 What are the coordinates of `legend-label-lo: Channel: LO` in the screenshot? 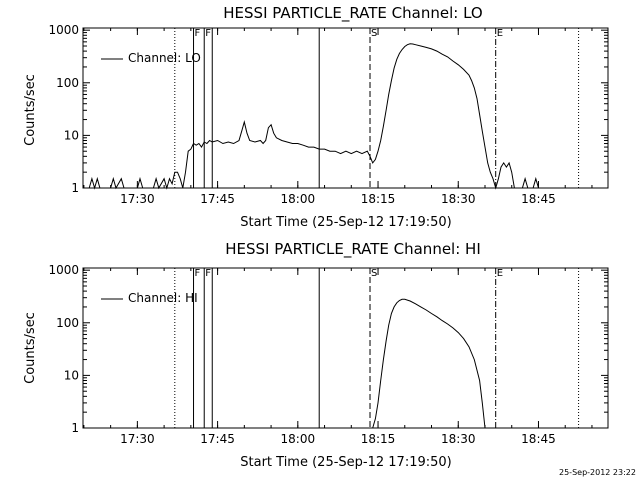 It's located at (164, 58).